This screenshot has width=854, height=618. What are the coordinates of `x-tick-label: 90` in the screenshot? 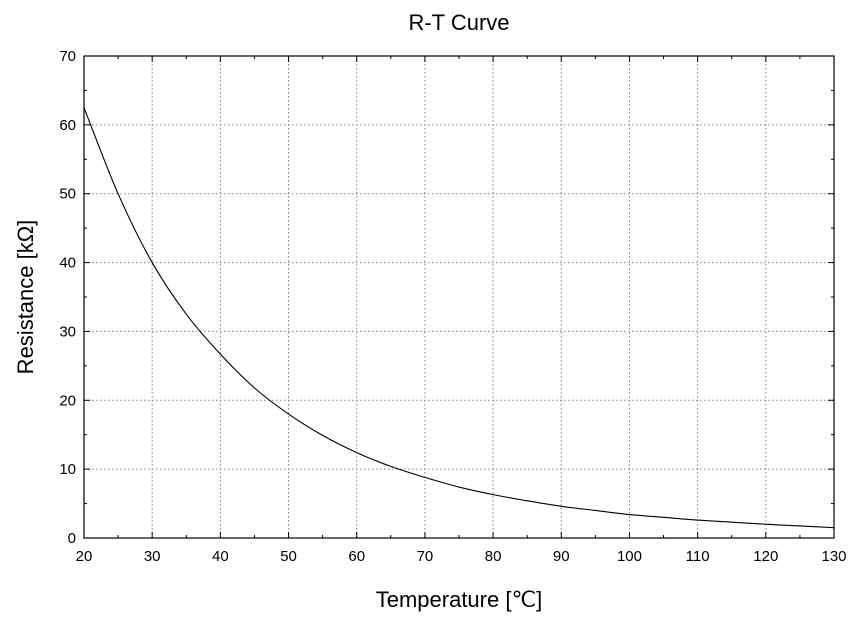 It's located at (561, 556).